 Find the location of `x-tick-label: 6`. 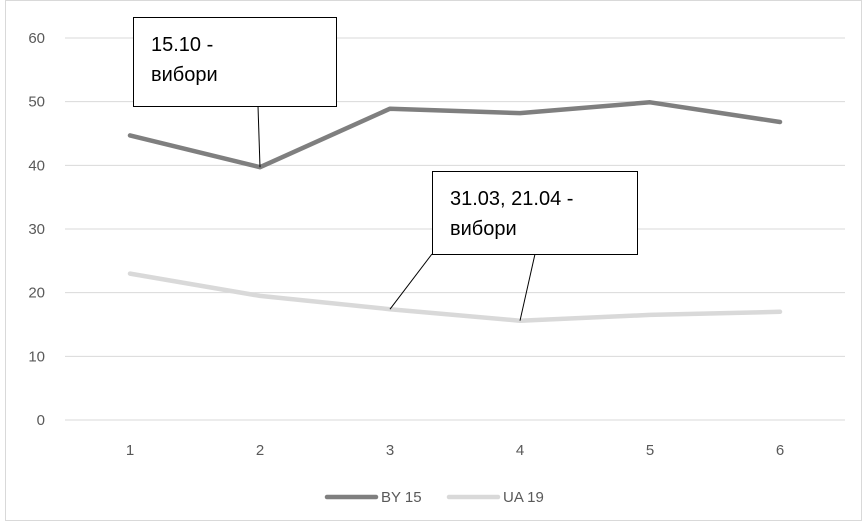

x-tick-label: 6 is located at coordinates (780, 450).